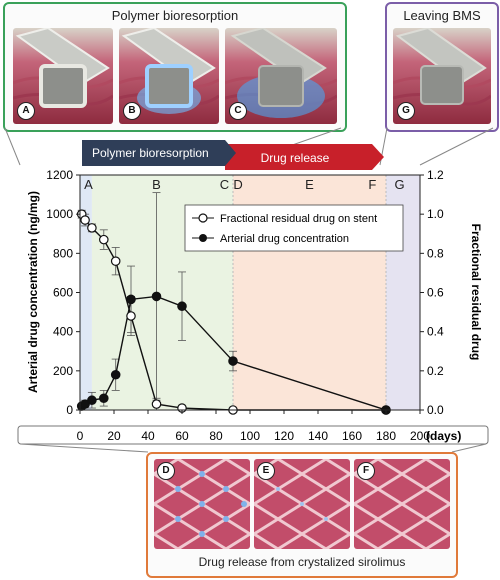 The image size is (500, 580). I want to click on right-axis-label: Fractional residual drug, so click(476, 292).